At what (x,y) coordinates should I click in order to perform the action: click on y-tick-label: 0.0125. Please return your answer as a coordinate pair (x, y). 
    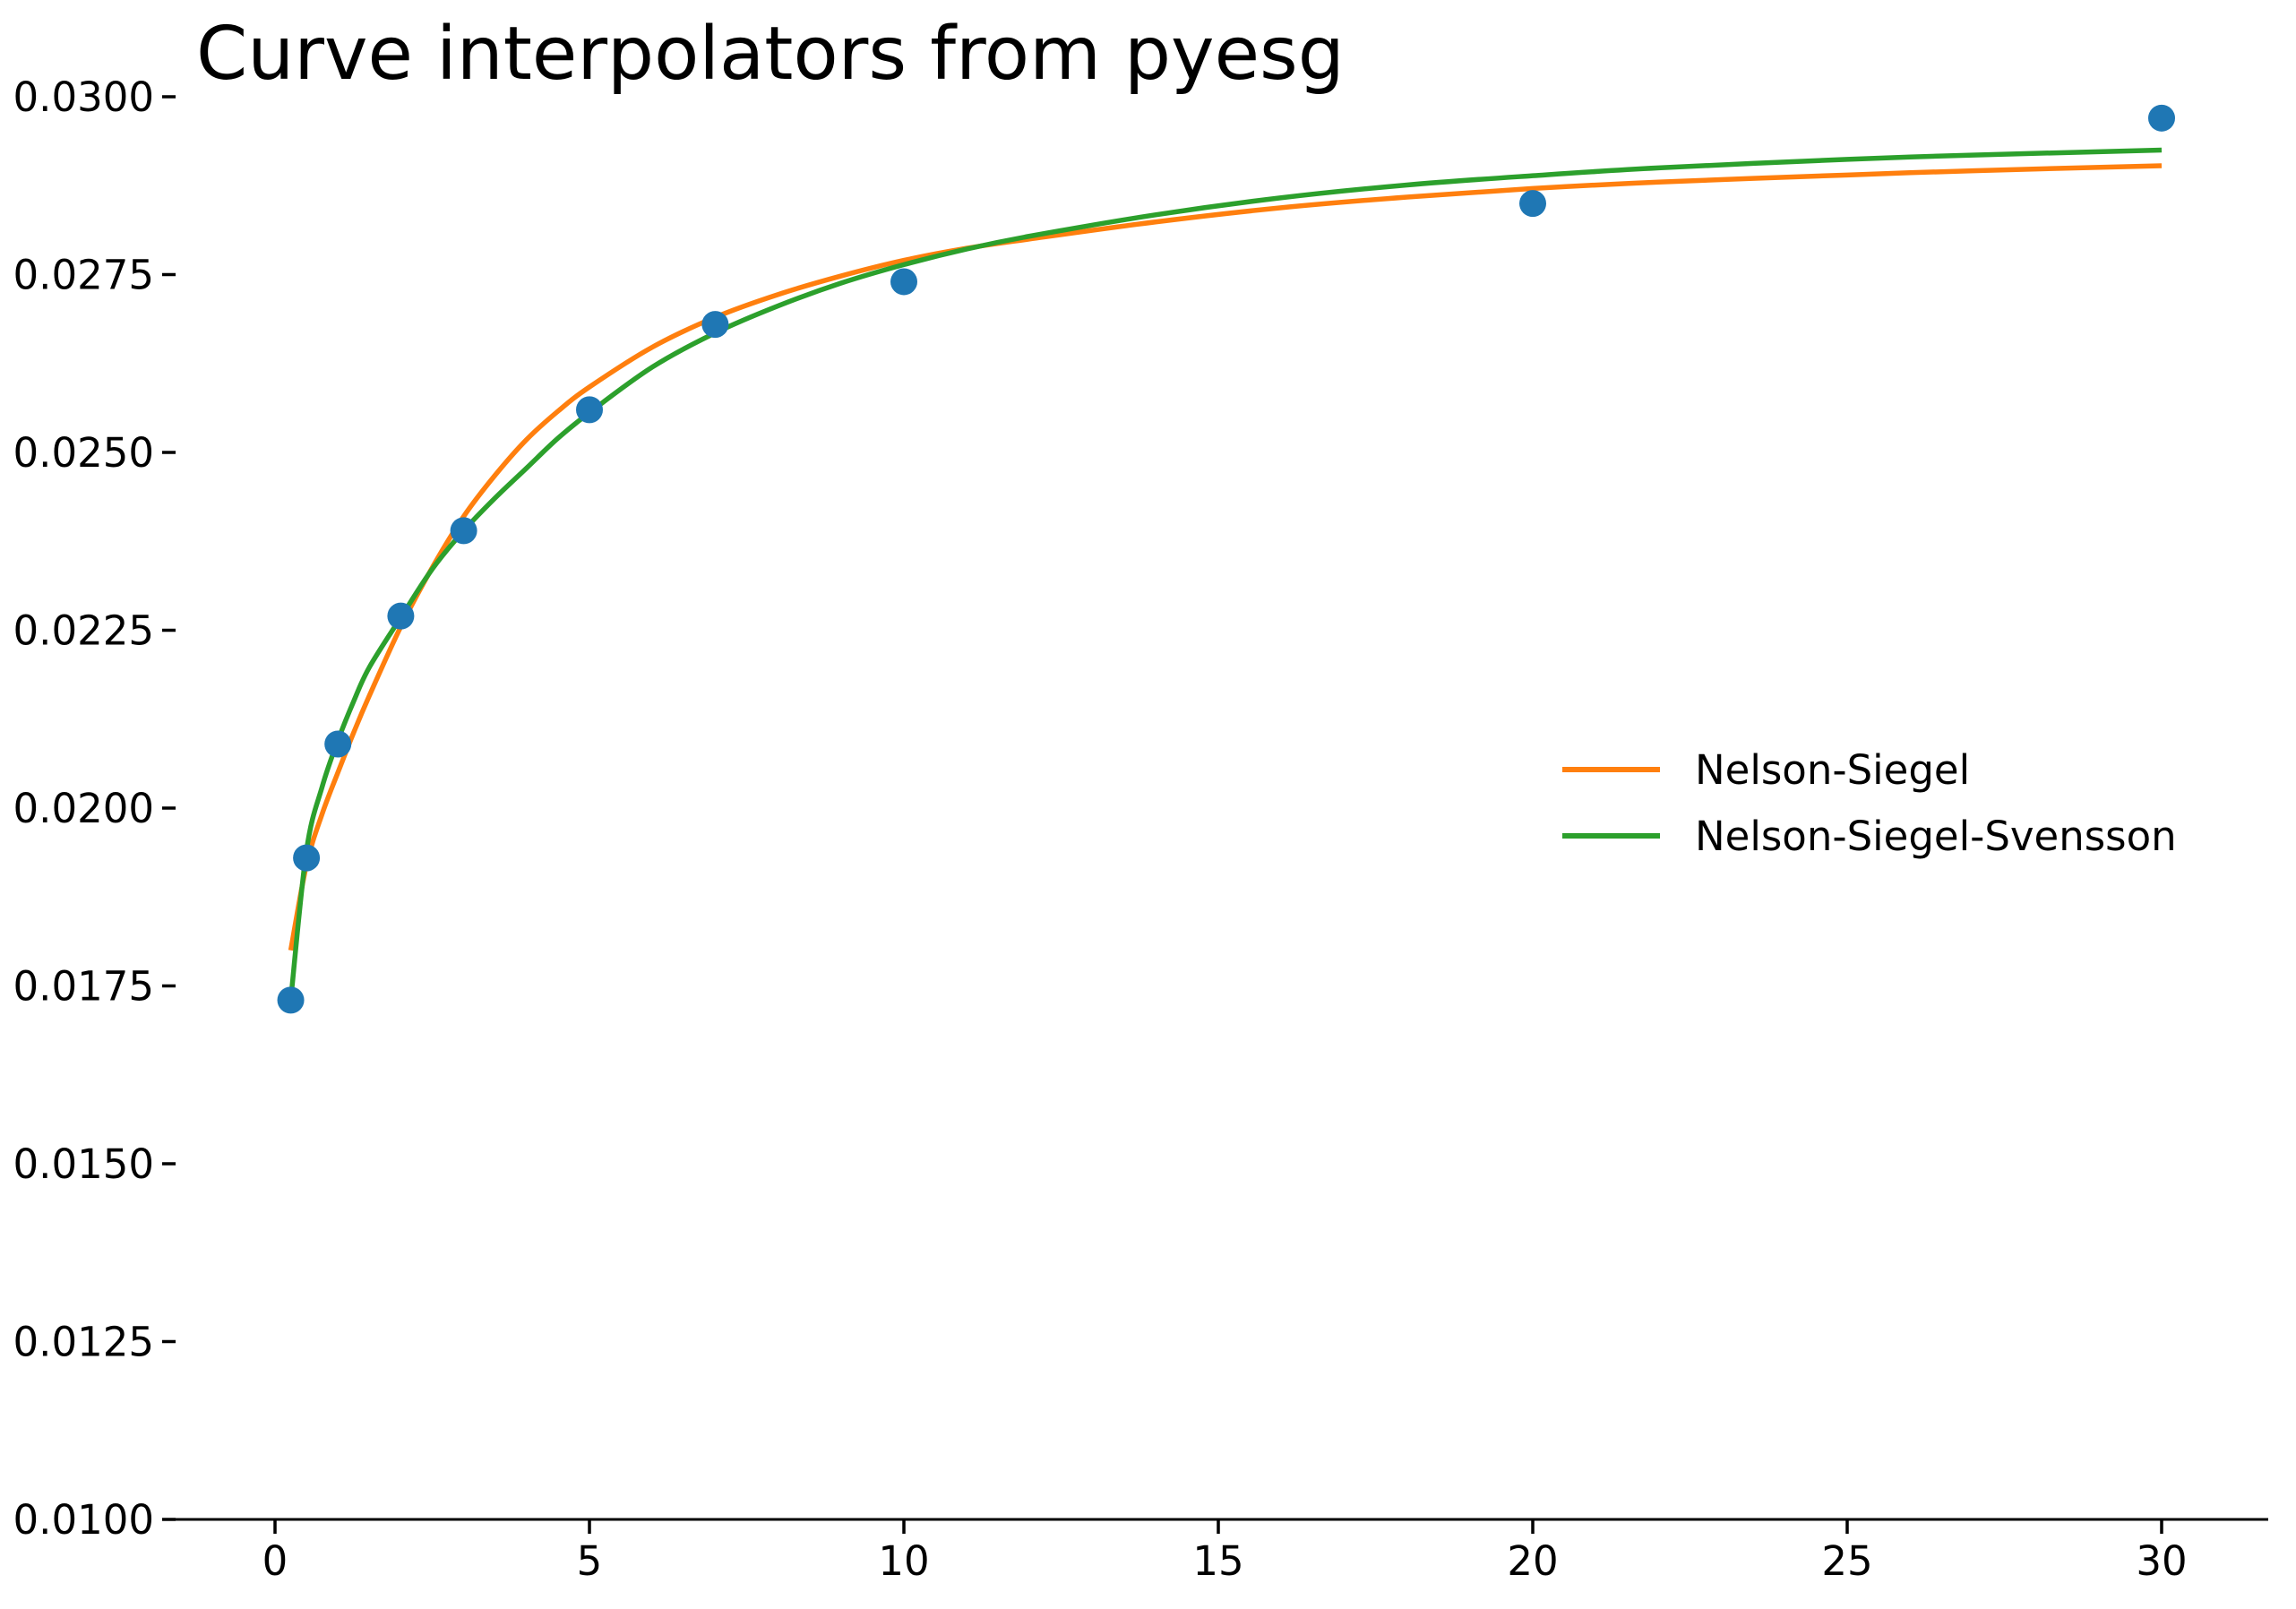
    Looking at the image, I should click on (83, 1342).